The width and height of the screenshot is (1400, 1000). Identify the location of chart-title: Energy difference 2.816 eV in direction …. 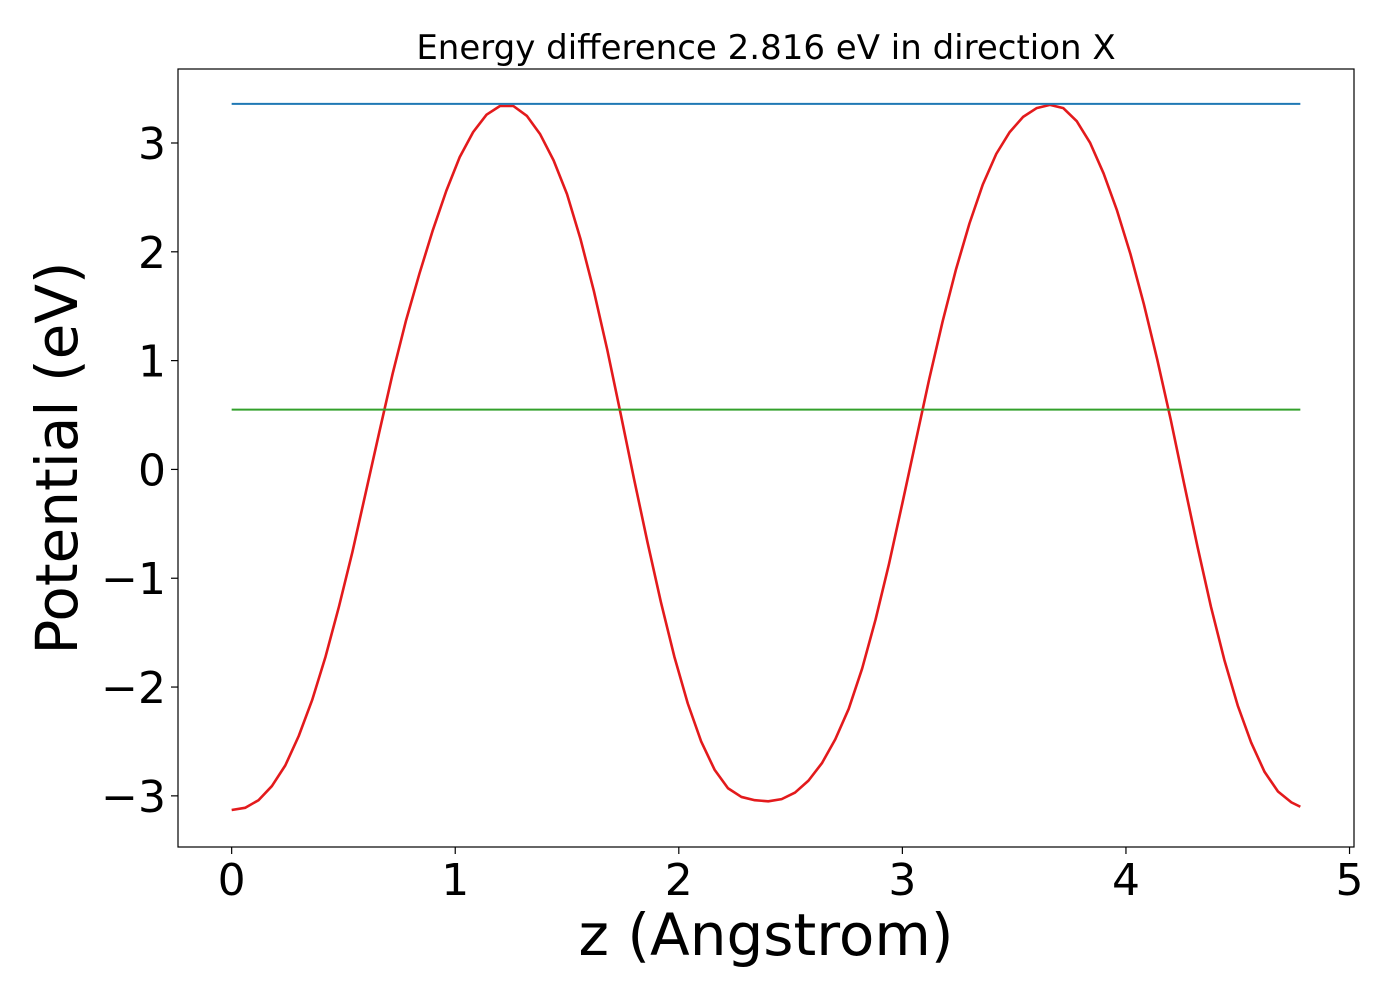
(765, 48).